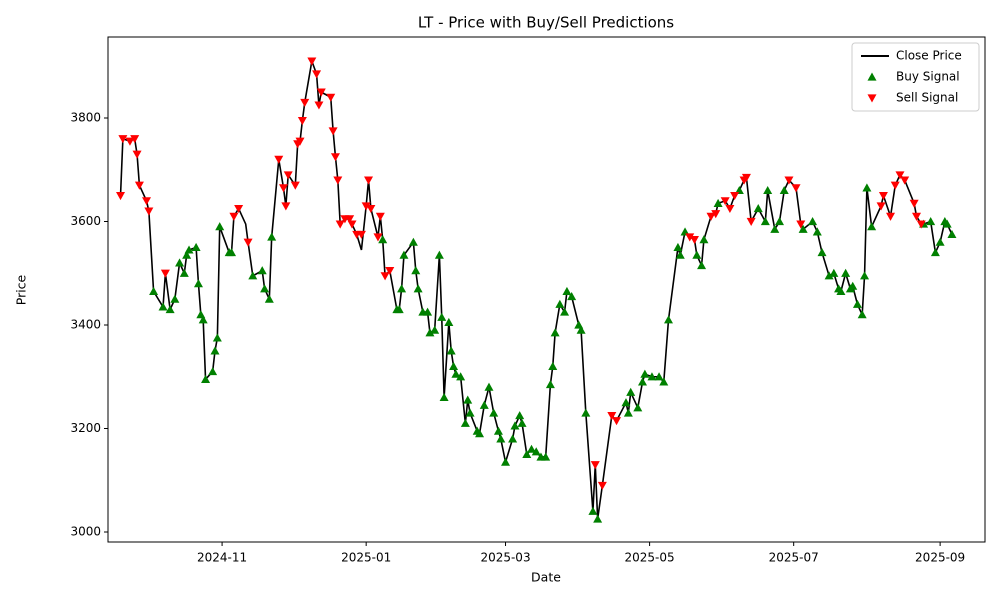  I want to click on legend-label: Buy Signal, so click(928, 77).